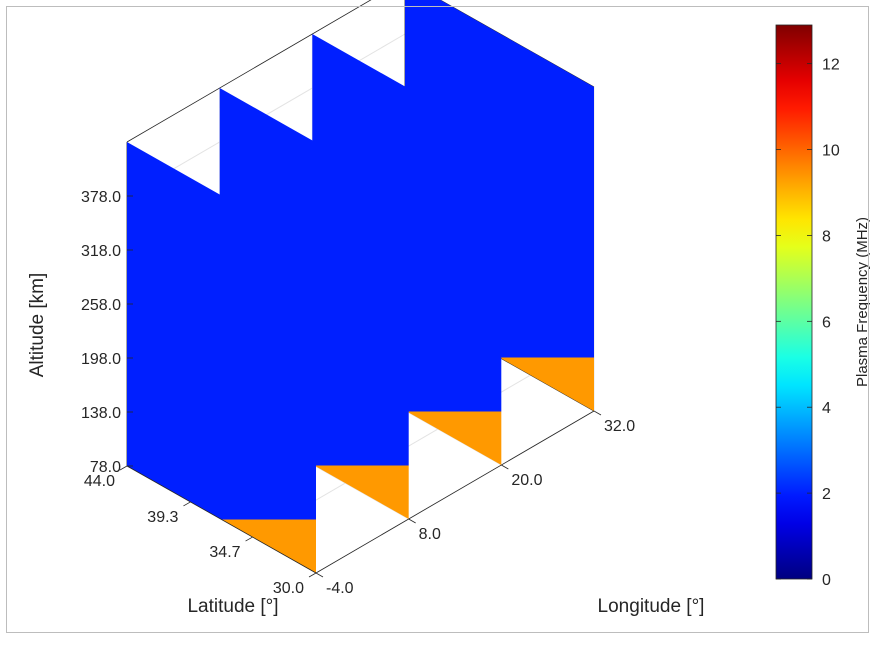 Image resolution: width=877 pixels, height=646 pixels. Describe the element at coordinates (430, 534) in the screenshot. I see `x-tick-label: 8.0` at that location.